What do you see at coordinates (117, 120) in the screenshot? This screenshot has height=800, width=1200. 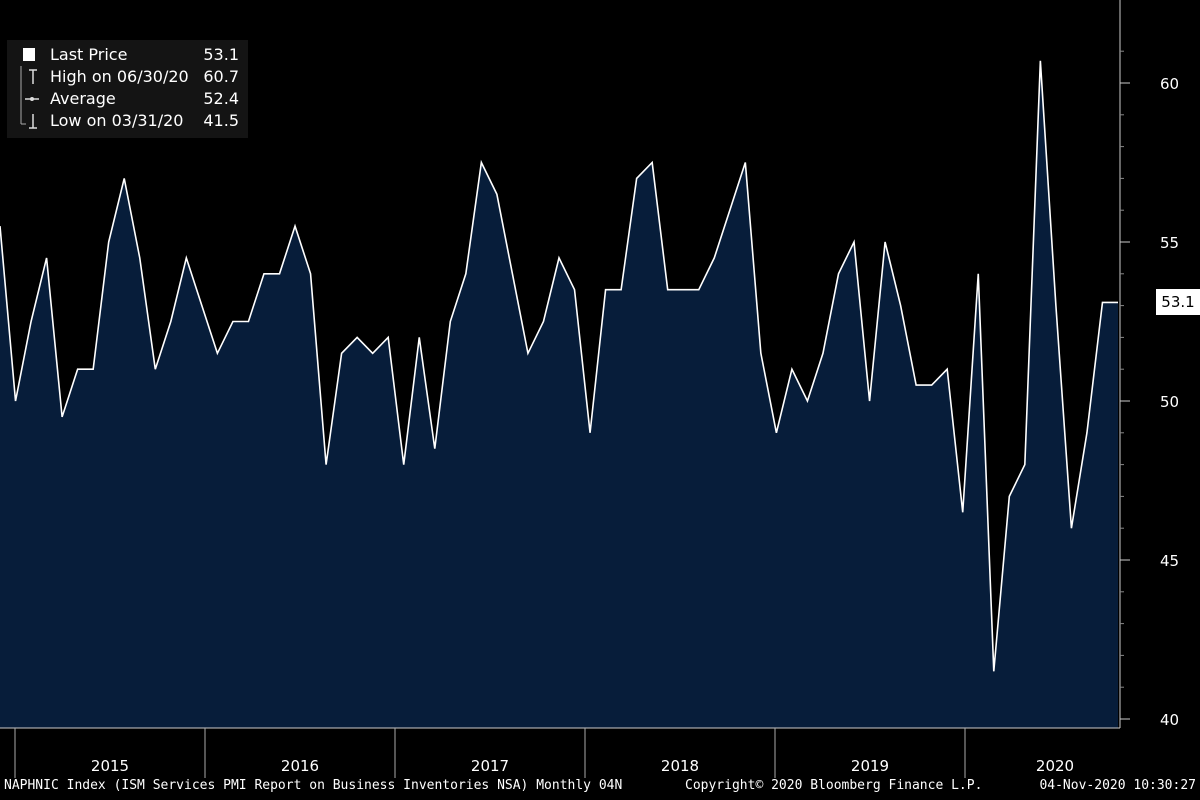 I see `legend-label: Low on 03/31/20` at bounding box center [117, 120].